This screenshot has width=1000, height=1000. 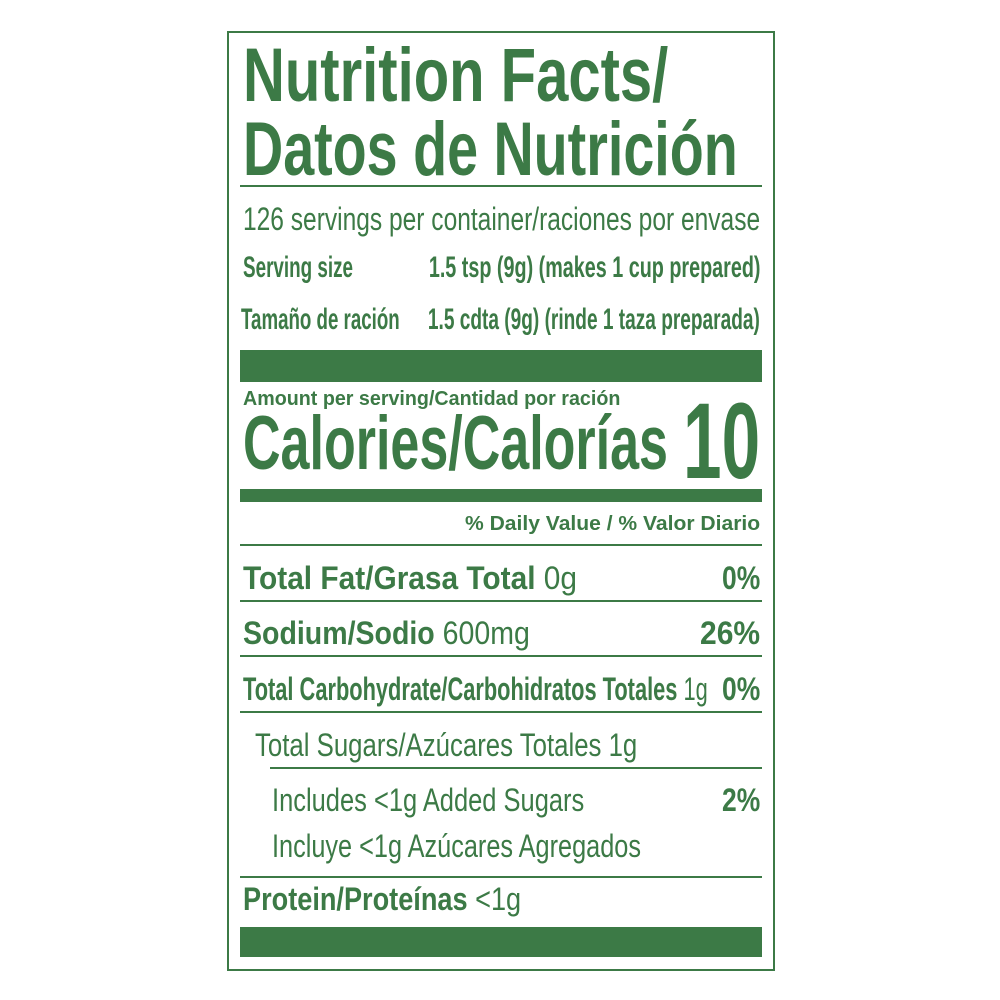 I want to click on title-line-2: Datos de Nutrición, so click(x=490, y=149).